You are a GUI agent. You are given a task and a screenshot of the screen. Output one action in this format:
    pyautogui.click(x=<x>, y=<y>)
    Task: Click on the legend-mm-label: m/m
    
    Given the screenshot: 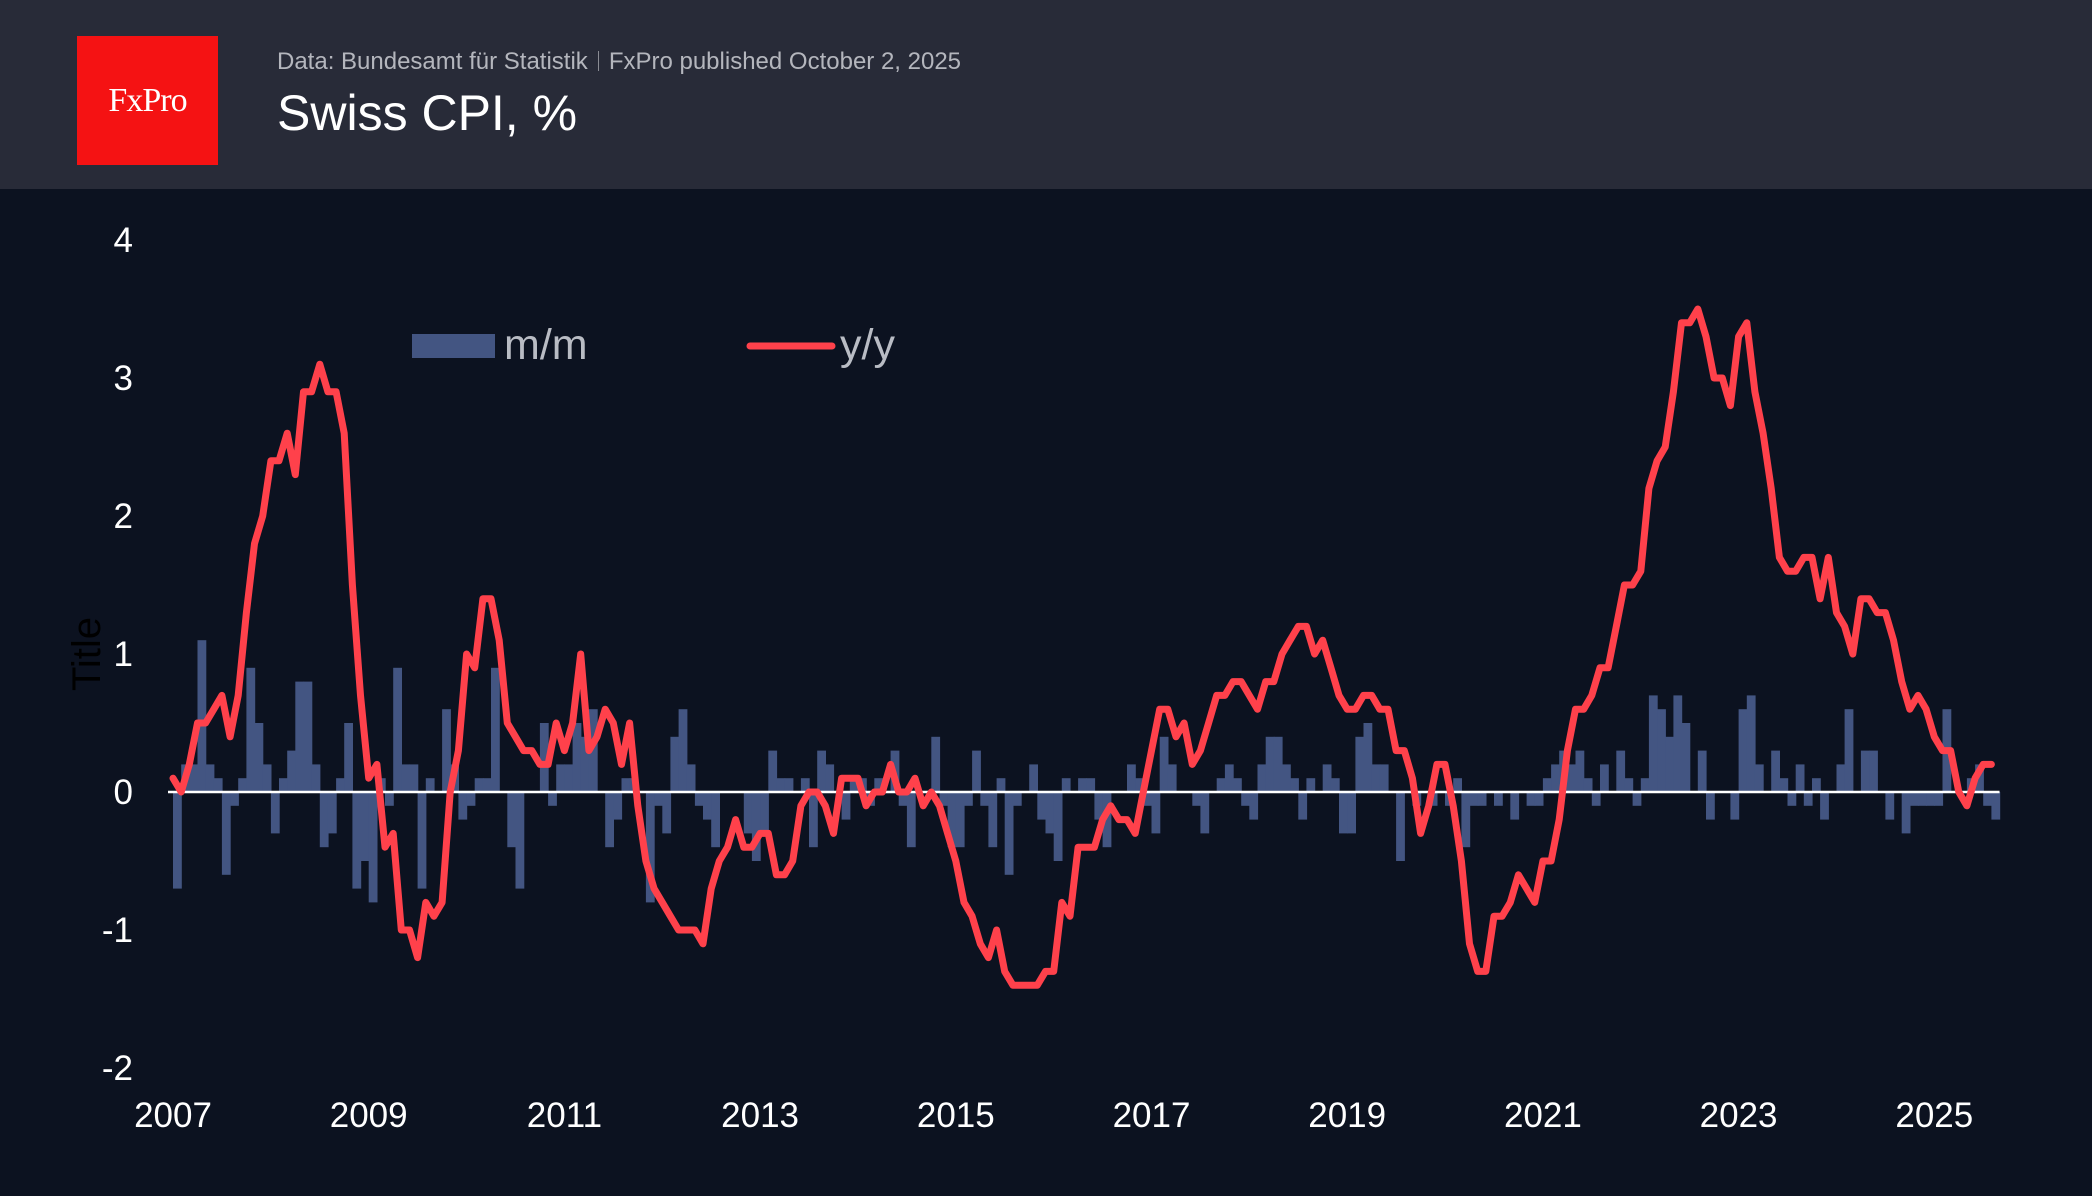 What is the action you would take?
    pyautogui.click(x=546, y=345)
    